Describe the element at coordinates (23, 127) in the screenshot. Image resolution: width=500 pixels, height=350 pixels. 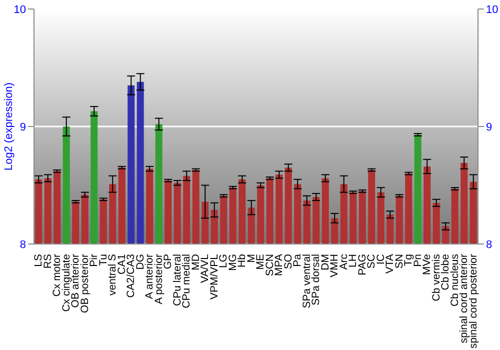
I see `y-tick-label: 9` at that location.